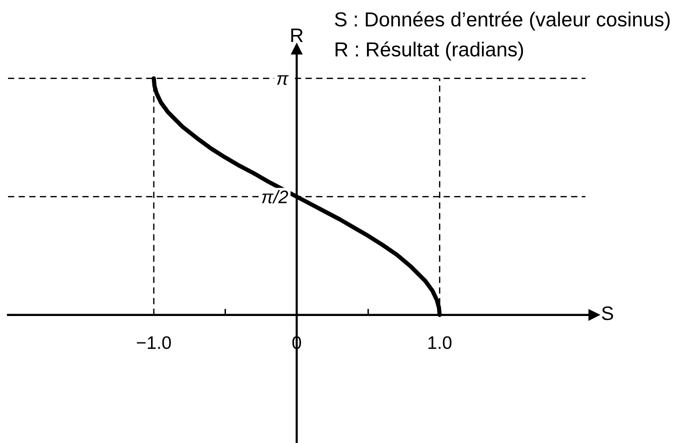 The image size is (692, 443). I want to click on y-tick-label: π, so click(283, 80).